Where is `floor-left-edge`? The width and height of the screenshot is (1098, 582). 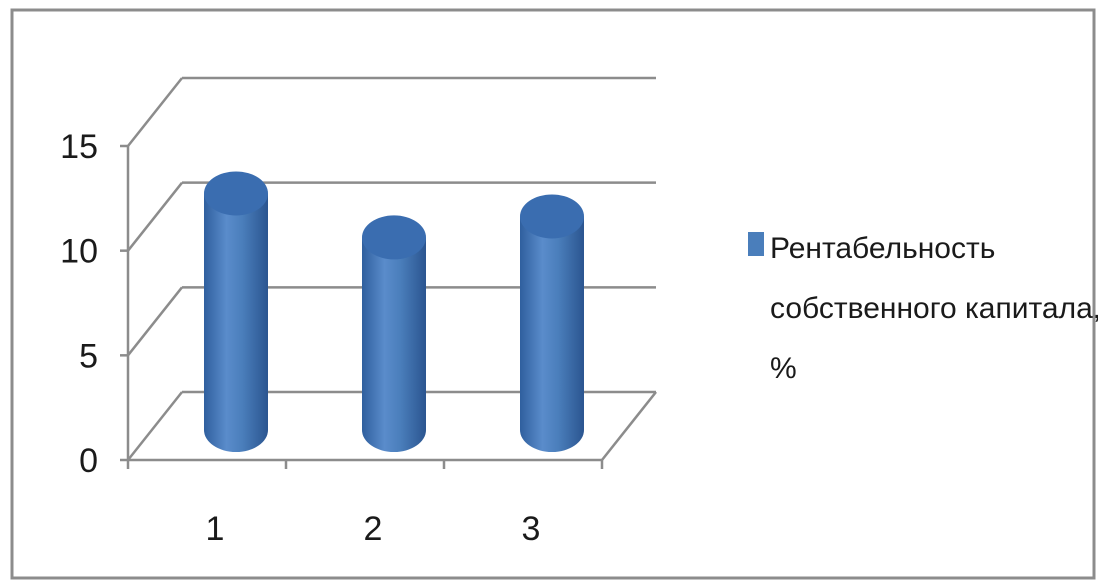 floor-left-edge is located at coordinates (155, 426).